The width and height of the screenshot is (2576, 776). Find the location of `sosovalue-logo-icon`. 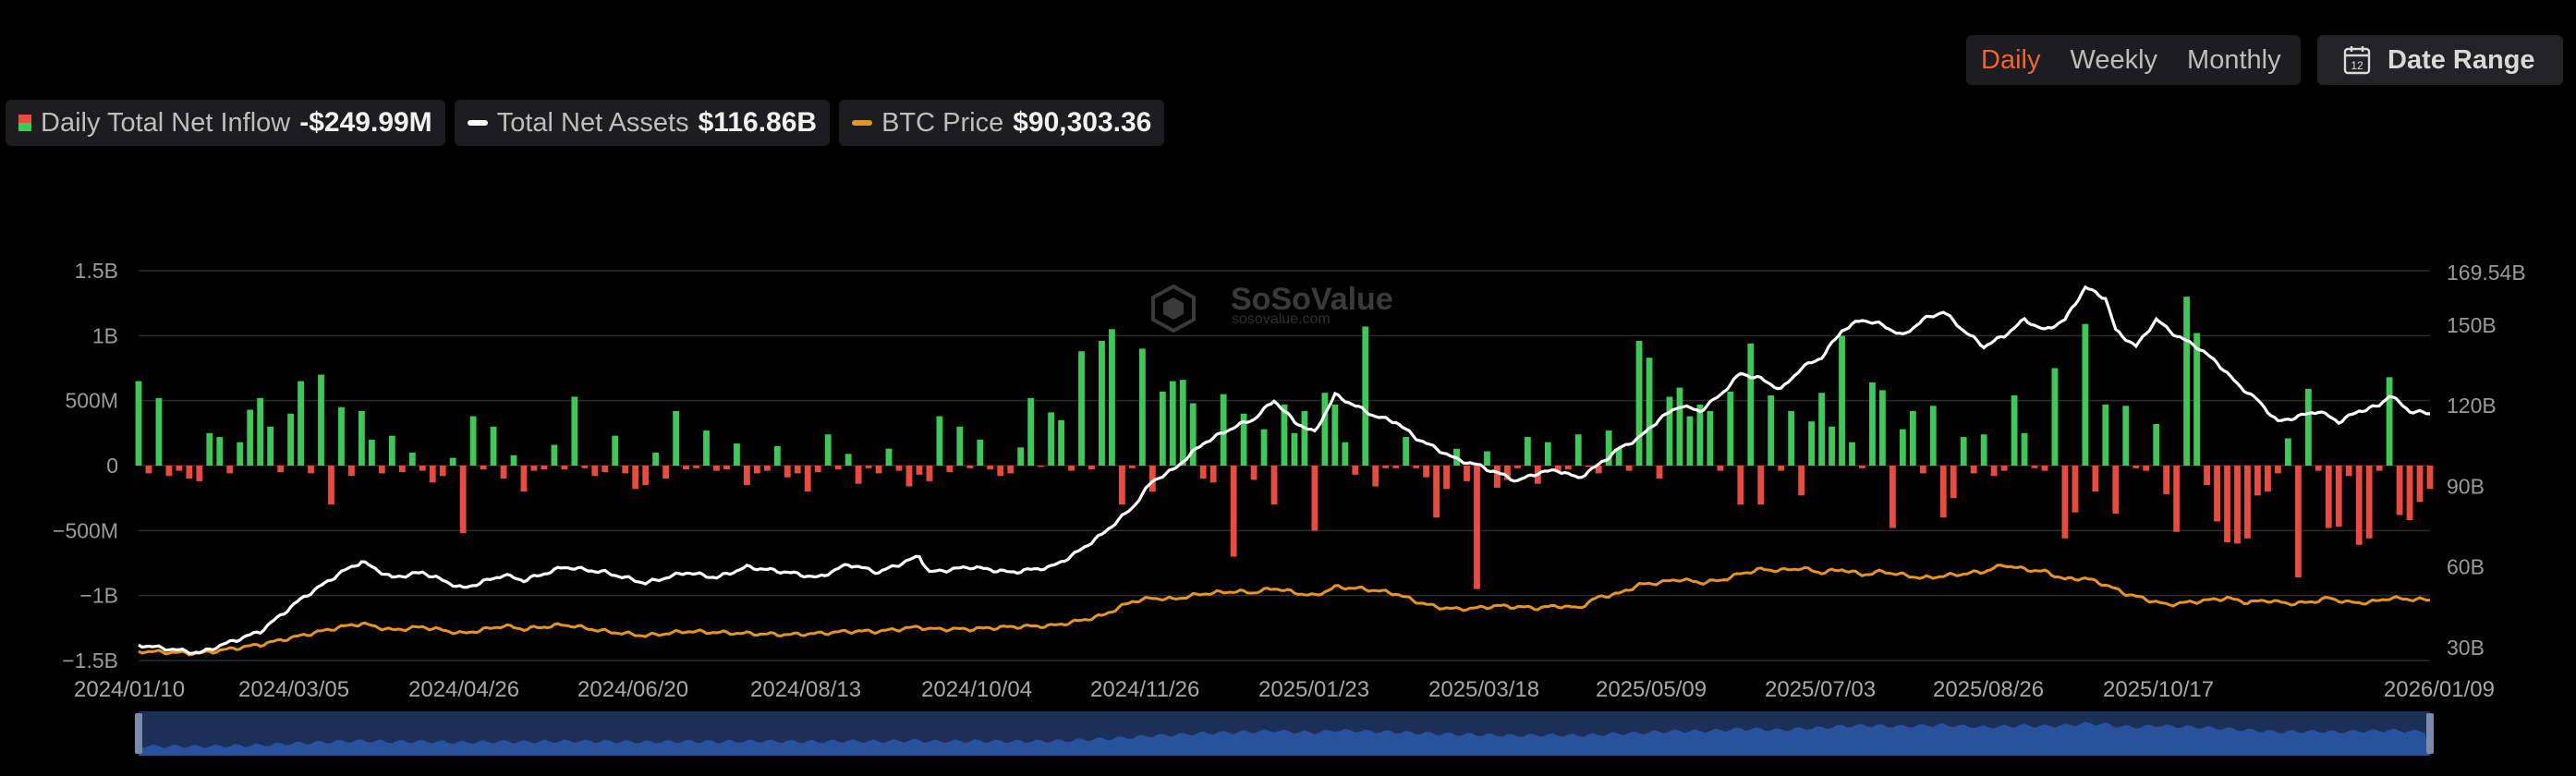

sosovalue-logo-icon is located at coordinates (1173, 308).